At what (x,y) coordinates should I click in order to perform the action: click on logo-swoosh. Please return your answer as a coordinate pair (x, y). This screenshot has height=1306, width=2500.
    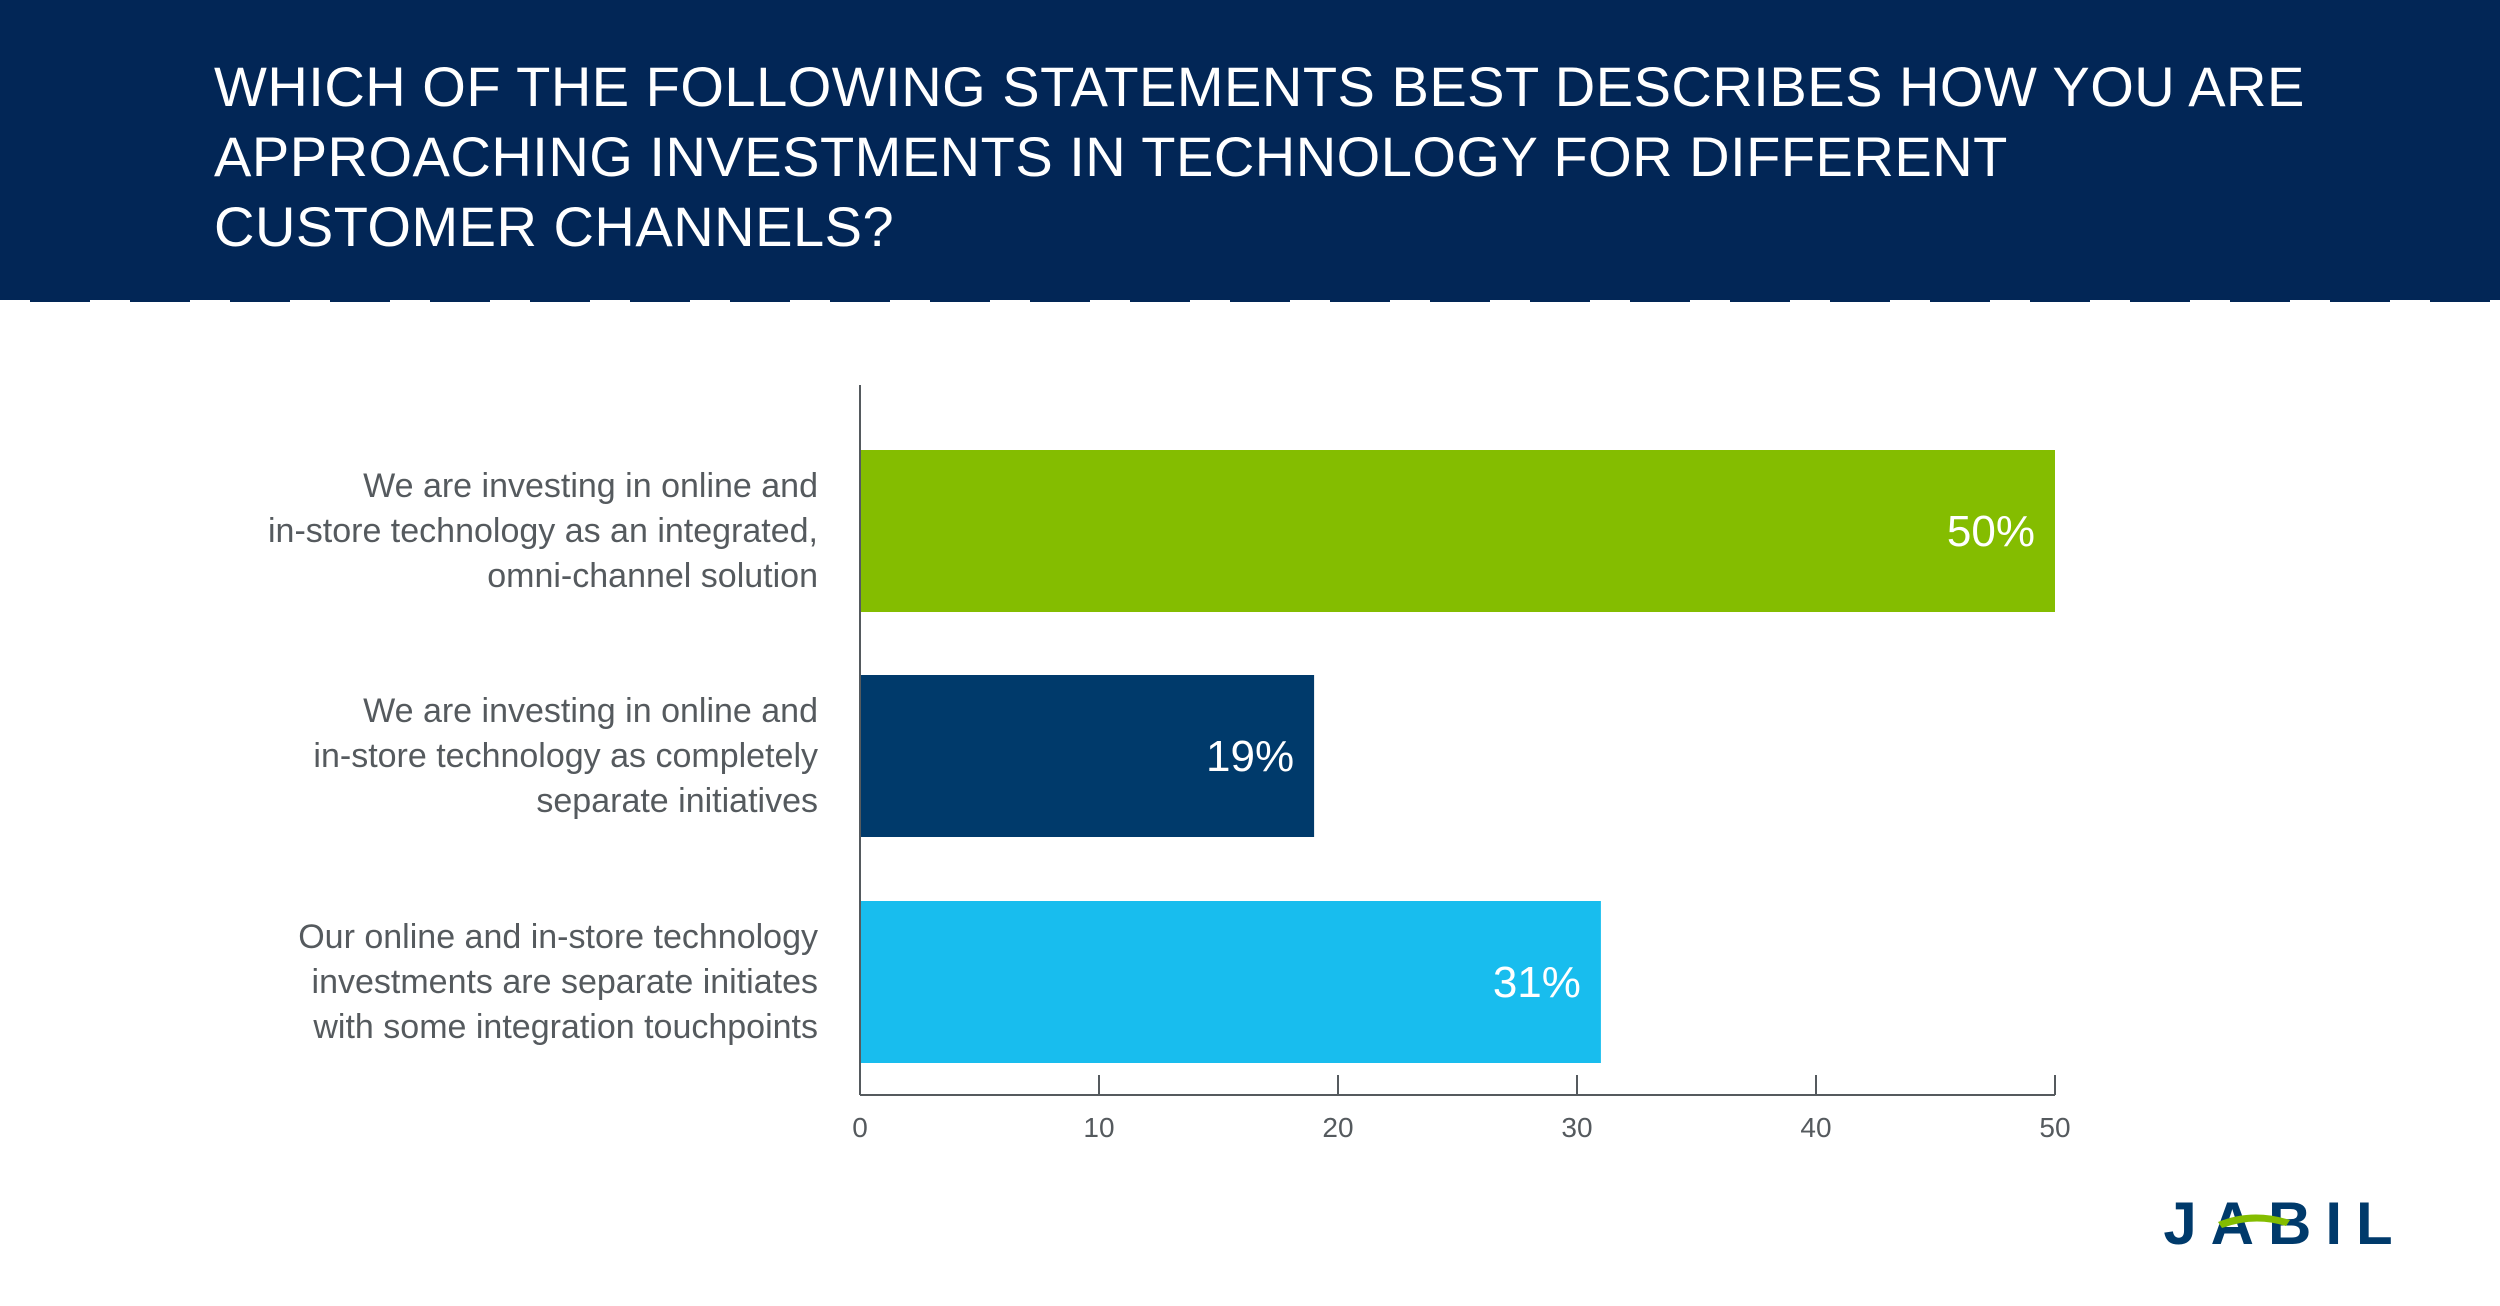
    Looking at the image, I should click on (2254, 1221).